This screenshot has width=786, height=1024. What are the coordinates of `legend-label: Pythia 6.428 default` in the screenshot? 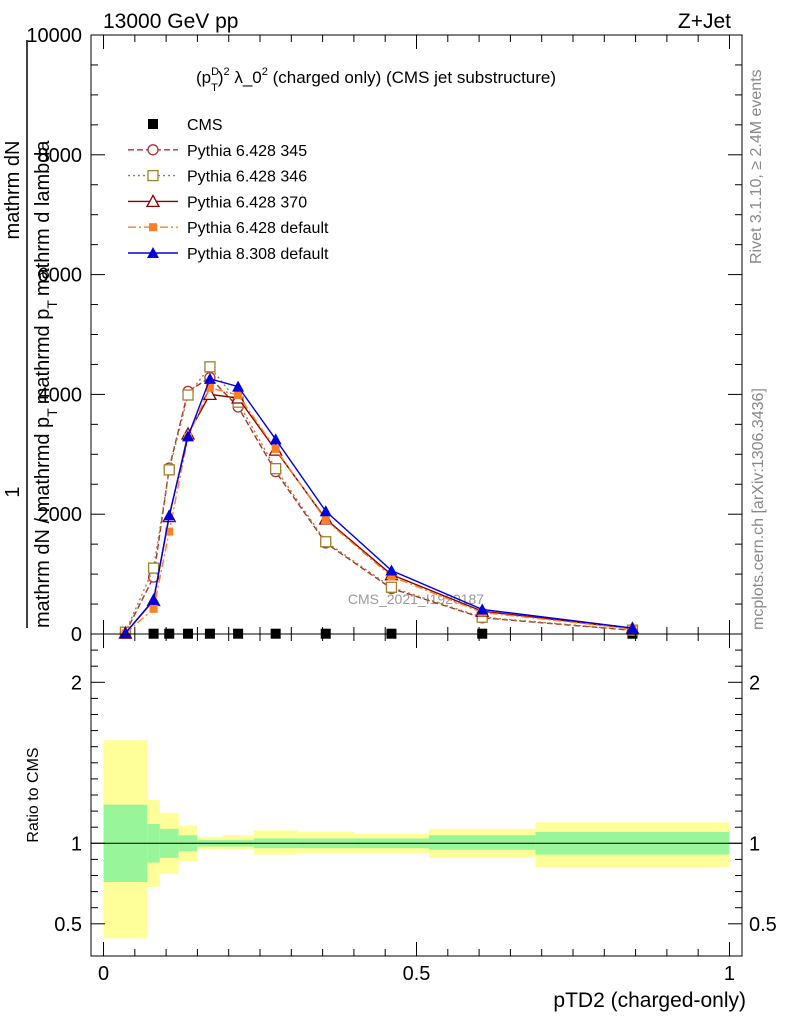 It's located at (258, 228).